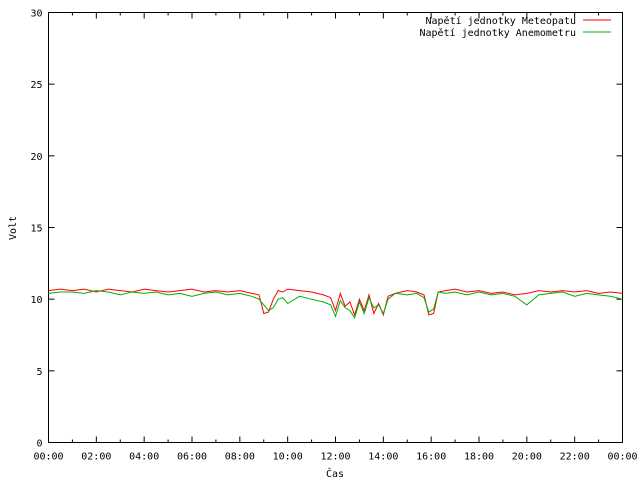 This screenshot has height=480, width=640. I want to click on x-tick-label: 22:00, so click(575, 457).